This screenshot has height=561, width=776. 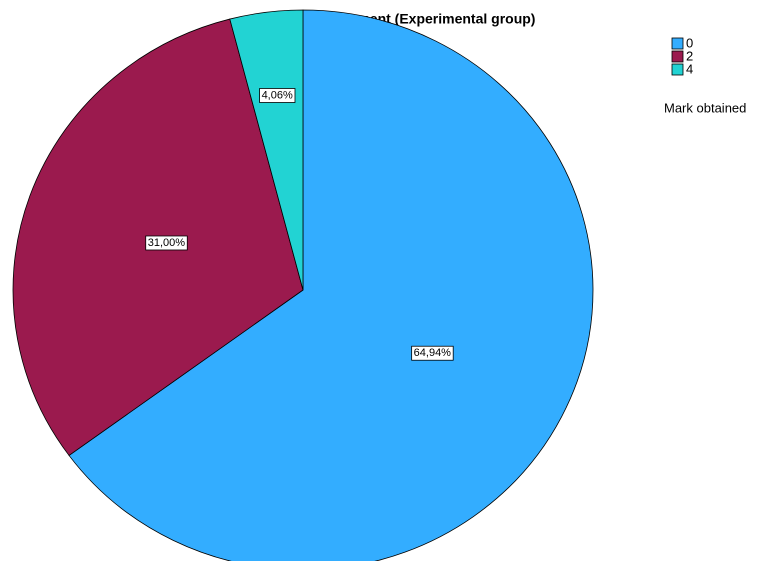 I want to click on data-label: 31,00%, so click(x=167, y=243).